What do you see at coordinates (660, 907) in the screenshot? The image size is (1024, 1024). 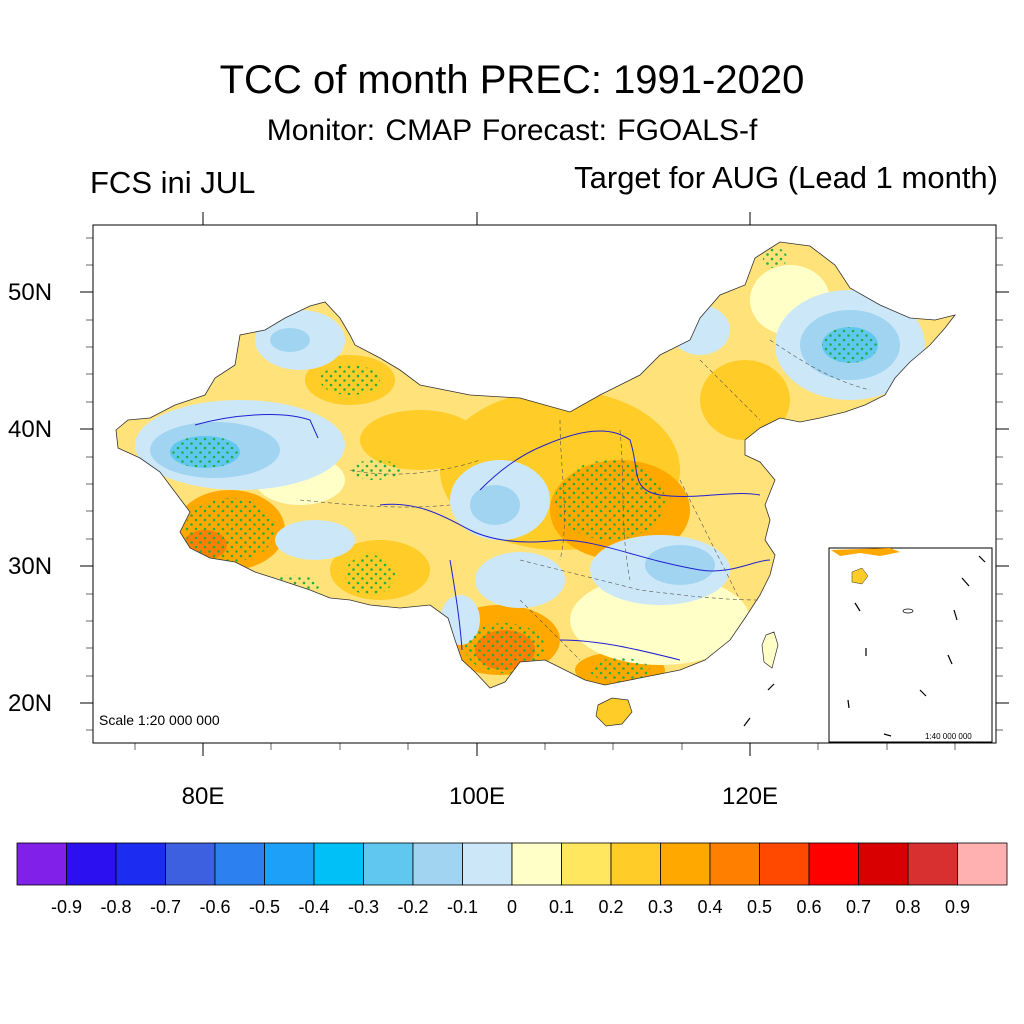 I see `colorbar-tick-label: 0.3` at bounding box center [660, 907].